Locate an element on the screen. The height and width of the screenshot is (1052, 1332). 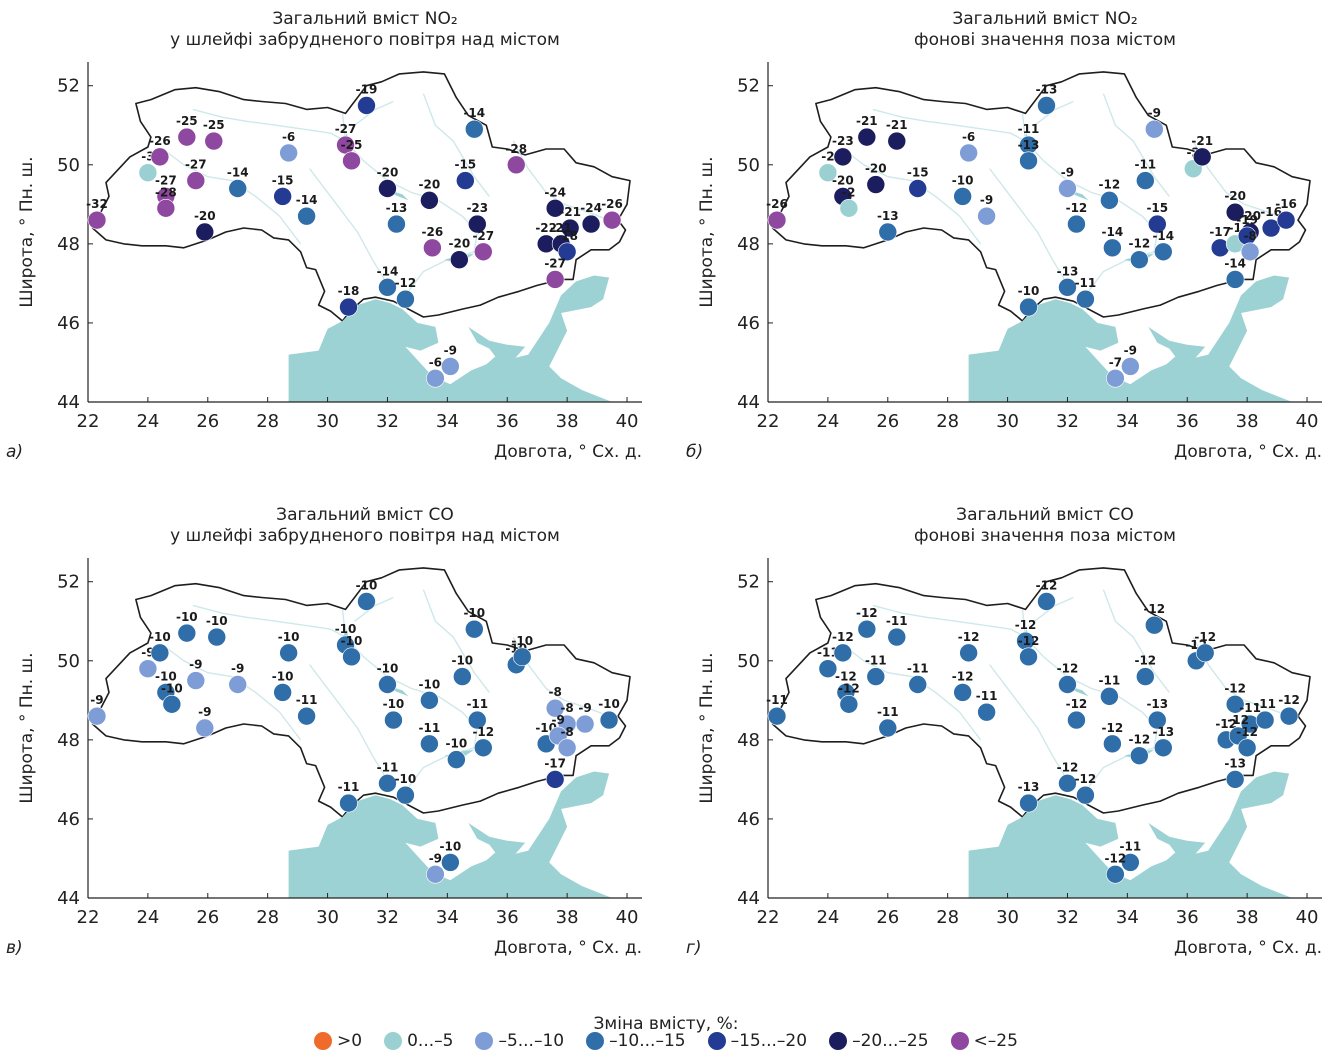
legend-item: 0...–5 is located at coordinates (418, 1041).